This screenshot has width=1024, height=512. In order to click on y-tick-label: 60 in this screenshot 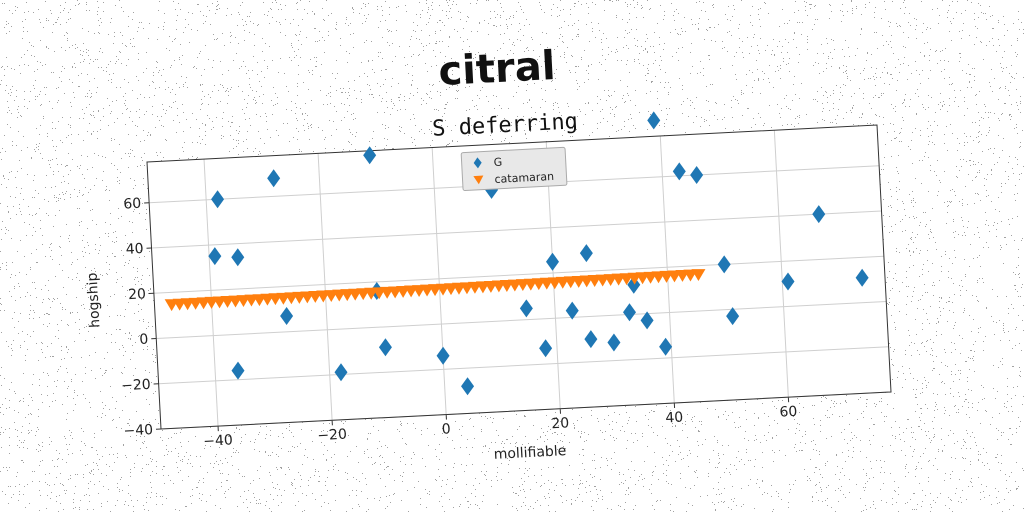, I will do `click(132, 204)`.